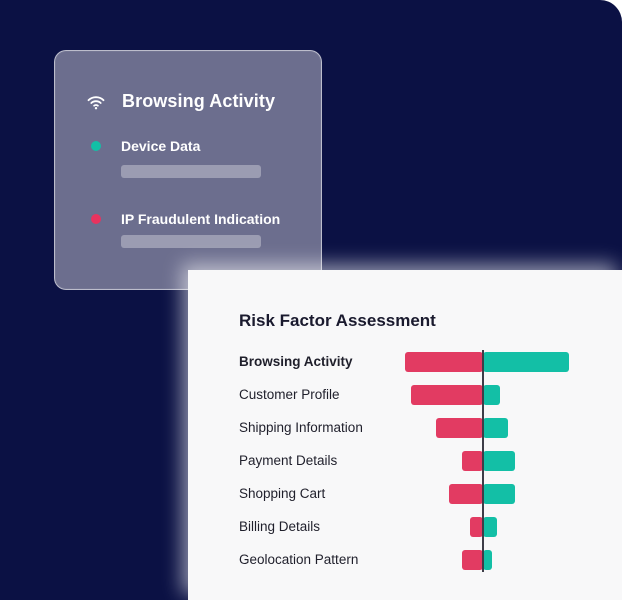  What do you see at coordinates (161, 146) in the screenshot?
I see `signal-label: Device Data` at bounding box center [161, 146].